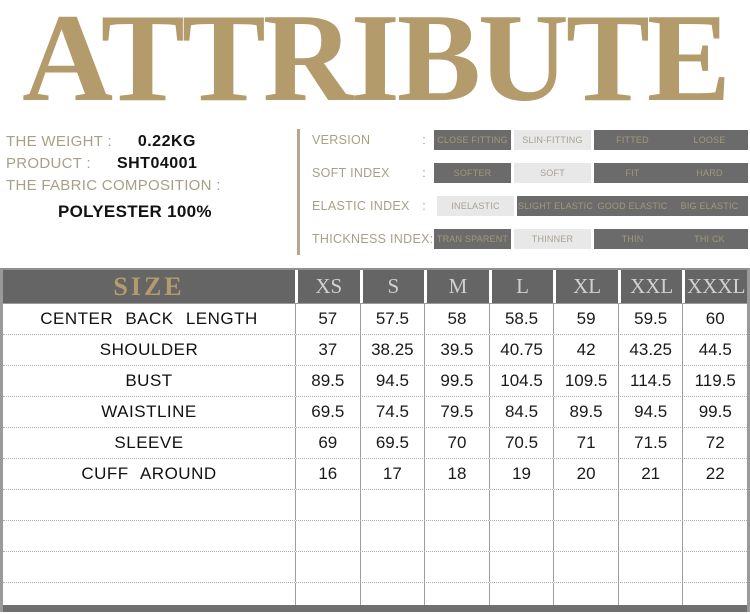 The width and height of the screenshot is (750, 614). What do you see at coordinates (585, 286) in the screenshot?
I see `size-column-header-xl: XL` at bounding box center [585, 286].